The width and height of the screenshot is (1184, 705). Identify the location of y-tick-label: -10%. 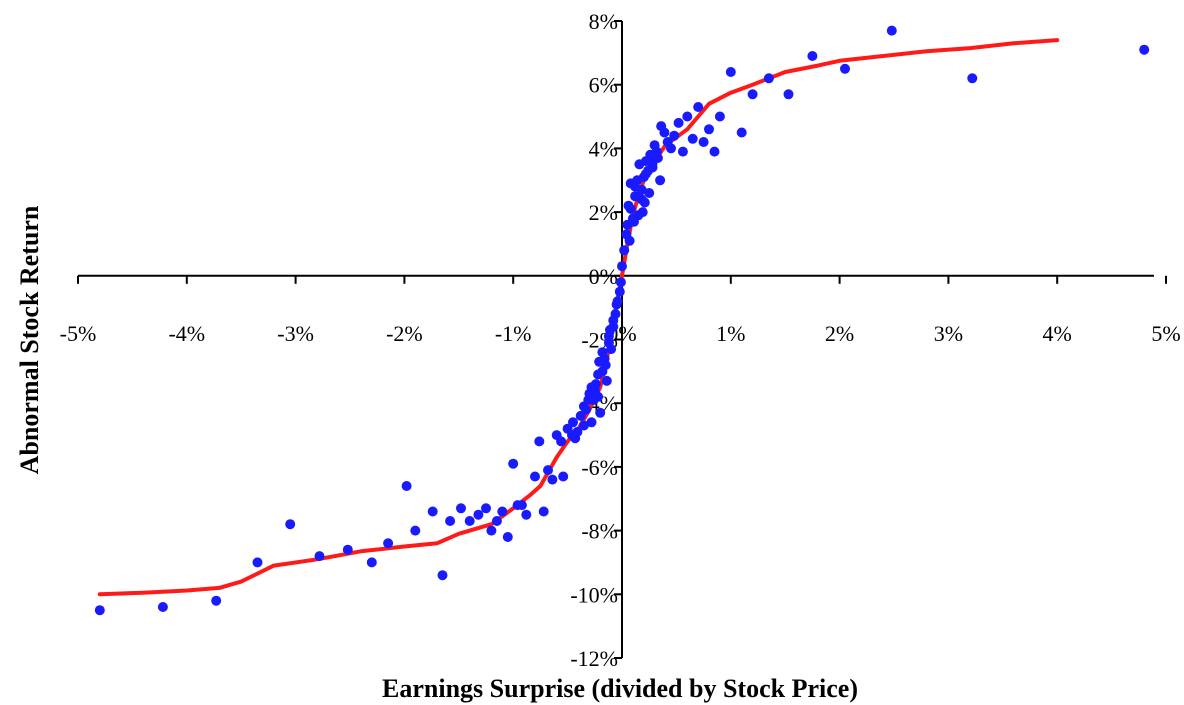
(594, 594).